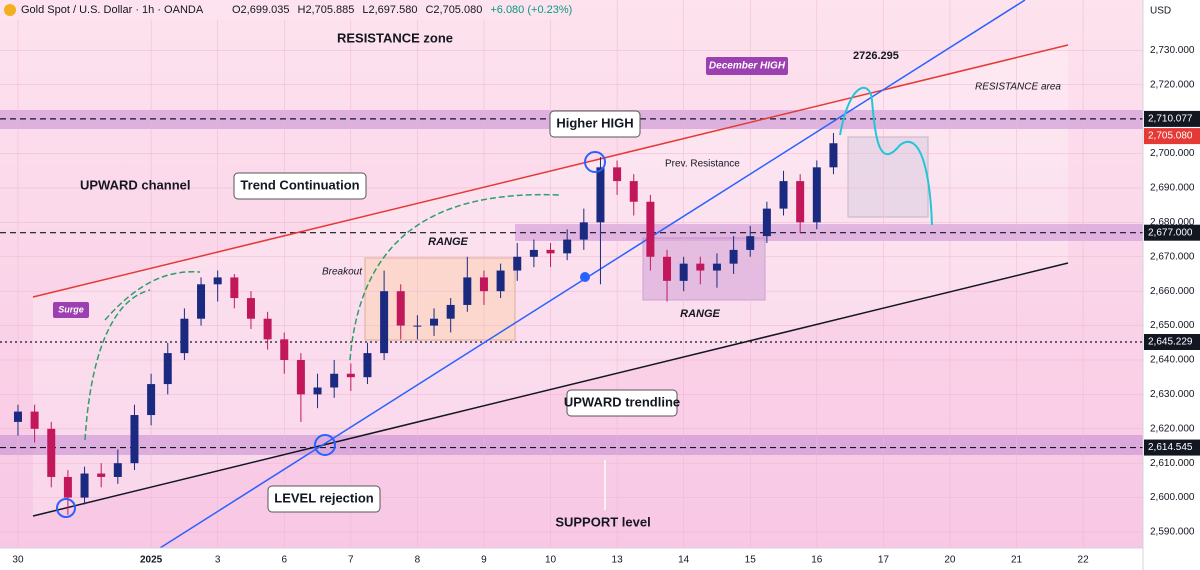 The image size is (1200, 570). I want to click on y-tick-label: 2,610.000, so click(1172, 463).